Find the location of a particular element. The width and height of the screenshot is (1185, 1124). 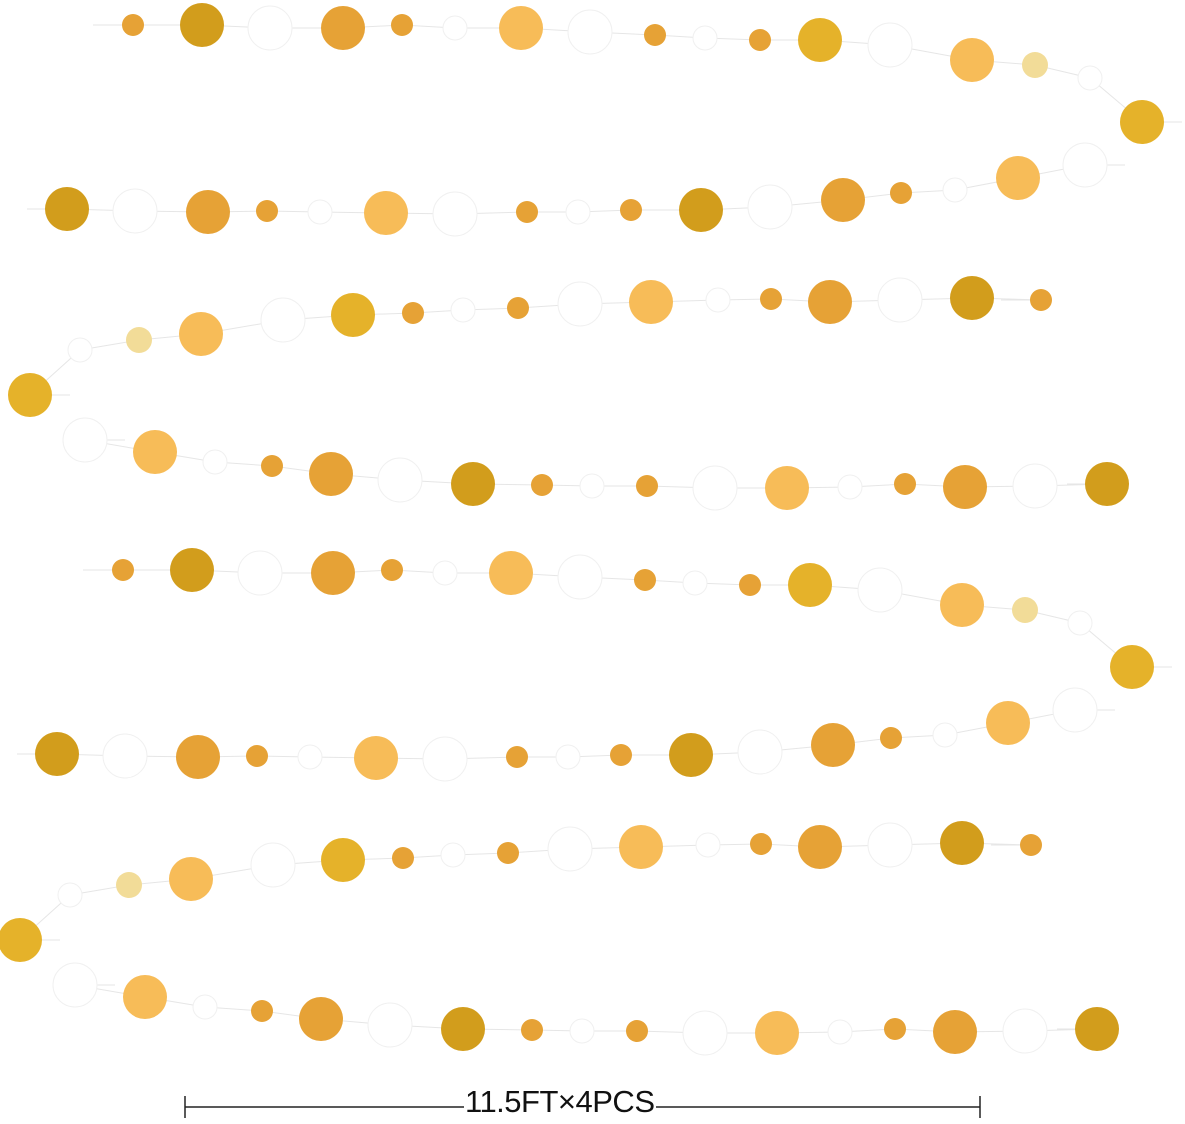

dimension-caption: 11.5FT×4PCS is located at coordinates (592, 1102).